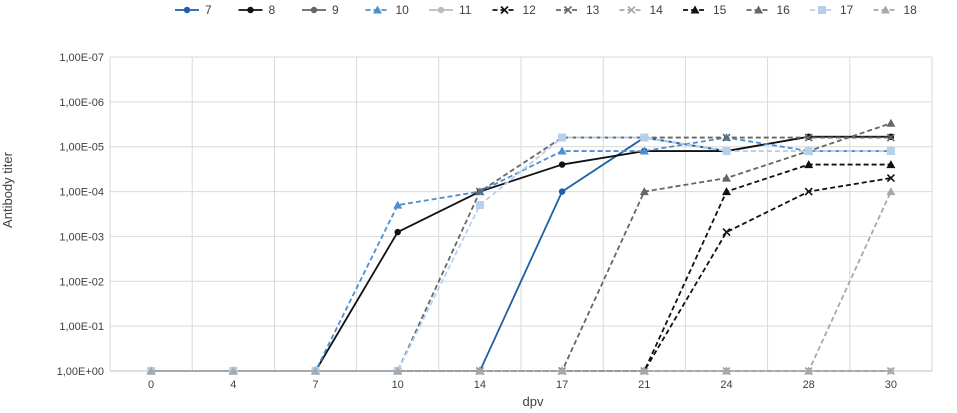 This screenshot has height=413, width=957. Describe the element at coordinates (81, 282) in the screenshot. I see `y-tick-label: 1,00E-02` at that location.